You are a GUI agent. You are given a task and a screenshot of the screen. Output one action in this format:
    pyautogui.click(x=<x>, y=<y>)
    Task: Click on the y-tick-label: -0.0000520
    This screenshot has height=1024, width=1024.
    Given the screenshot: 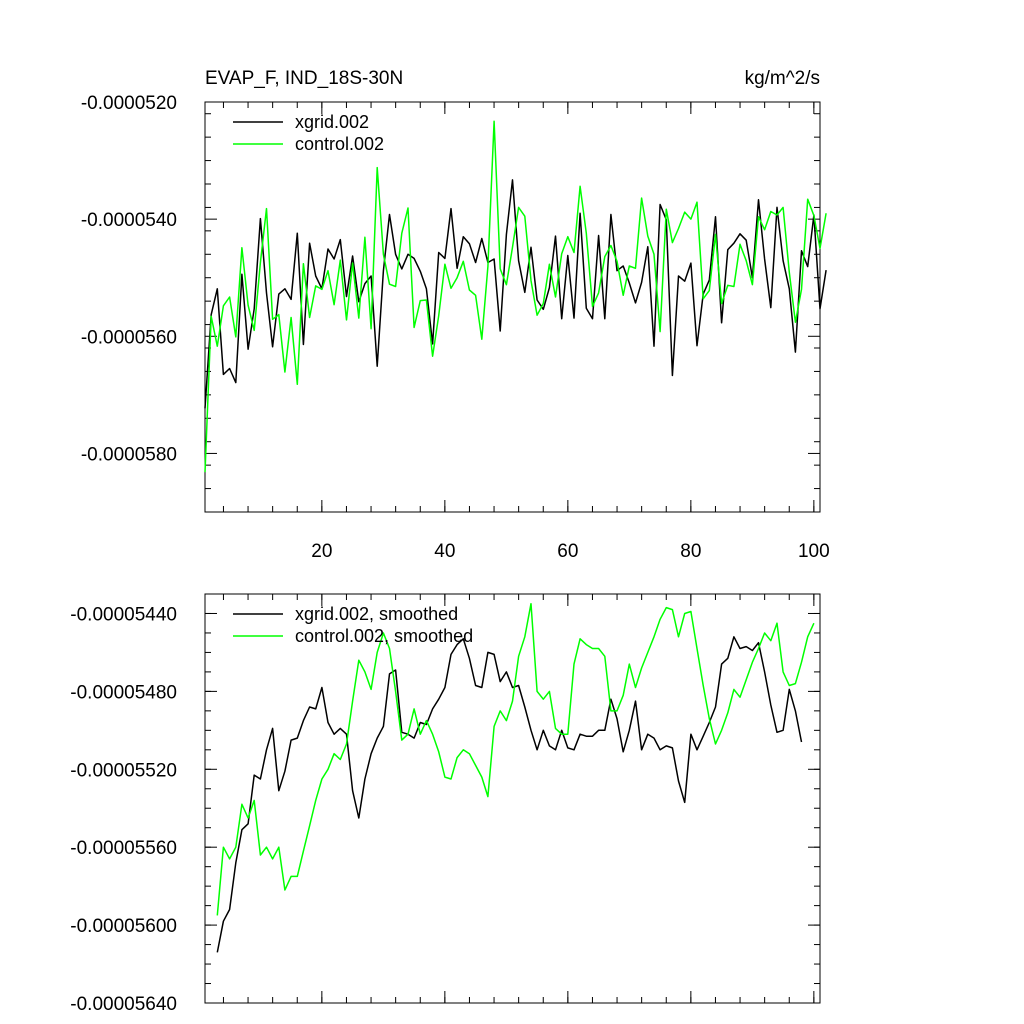 What is the action you would take?
    pyautogui.click(x=129, y=103)
    